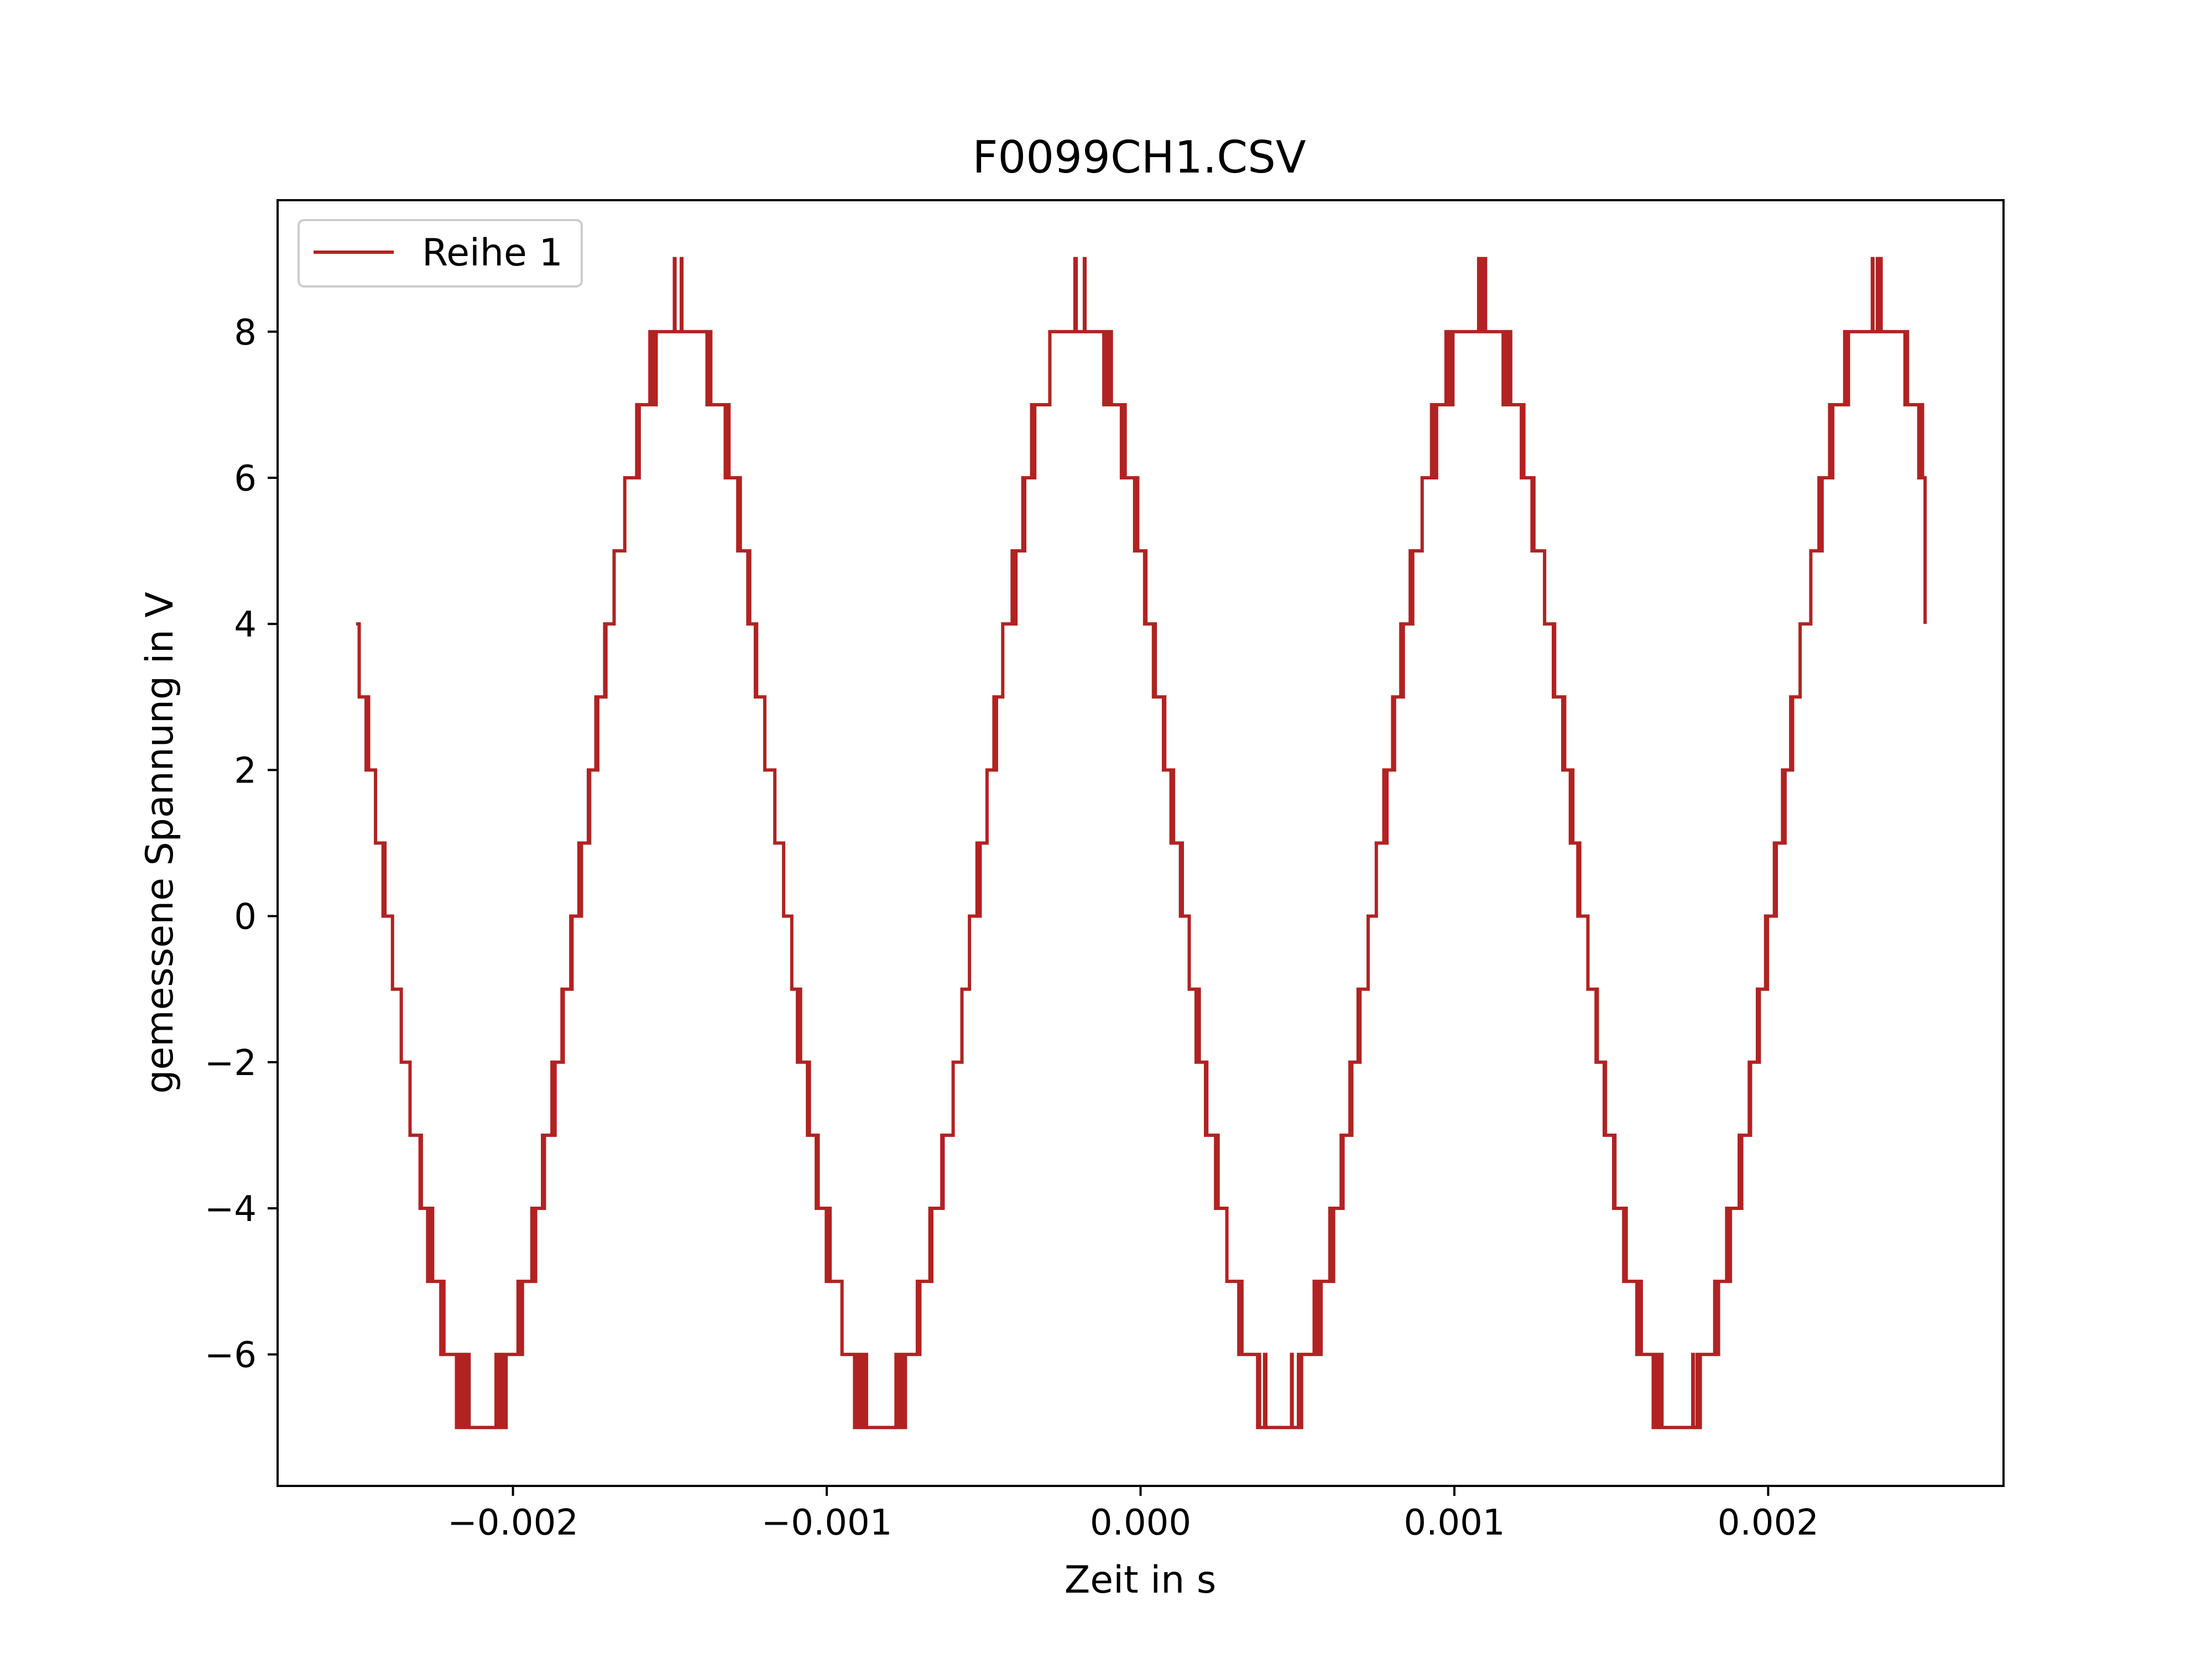 This screenshot has width=2212, height=1659. What do you see at coordinates (1141, 1523) in the screenshot?
I see `x-tick-label: 0.000` at bounding box center [1141, 1523].